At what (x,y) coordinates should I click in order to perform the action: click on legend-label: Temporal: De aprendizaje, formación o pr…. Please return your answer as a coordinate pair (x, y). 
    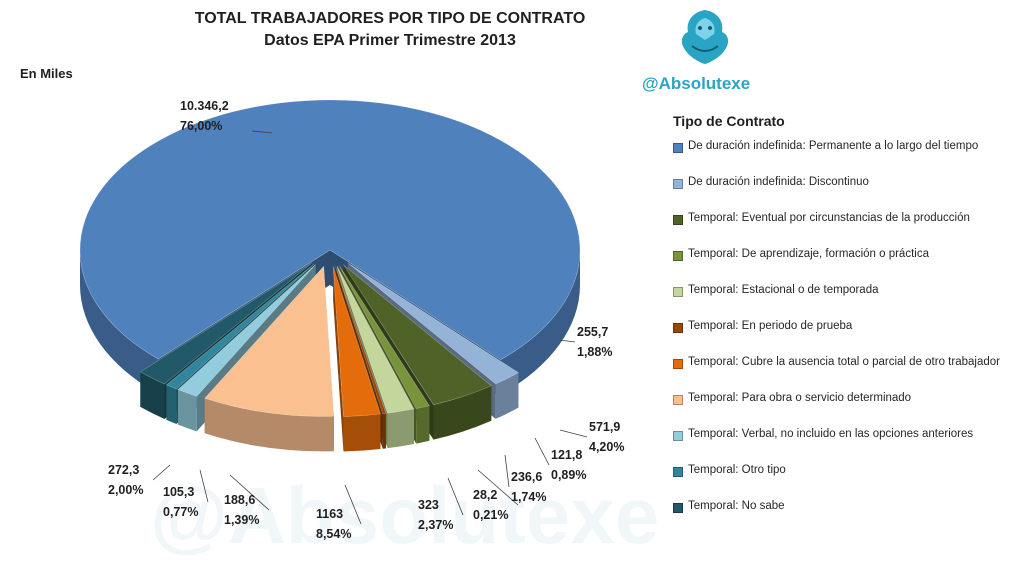
    Looking at the image, I should click on (808, 254).